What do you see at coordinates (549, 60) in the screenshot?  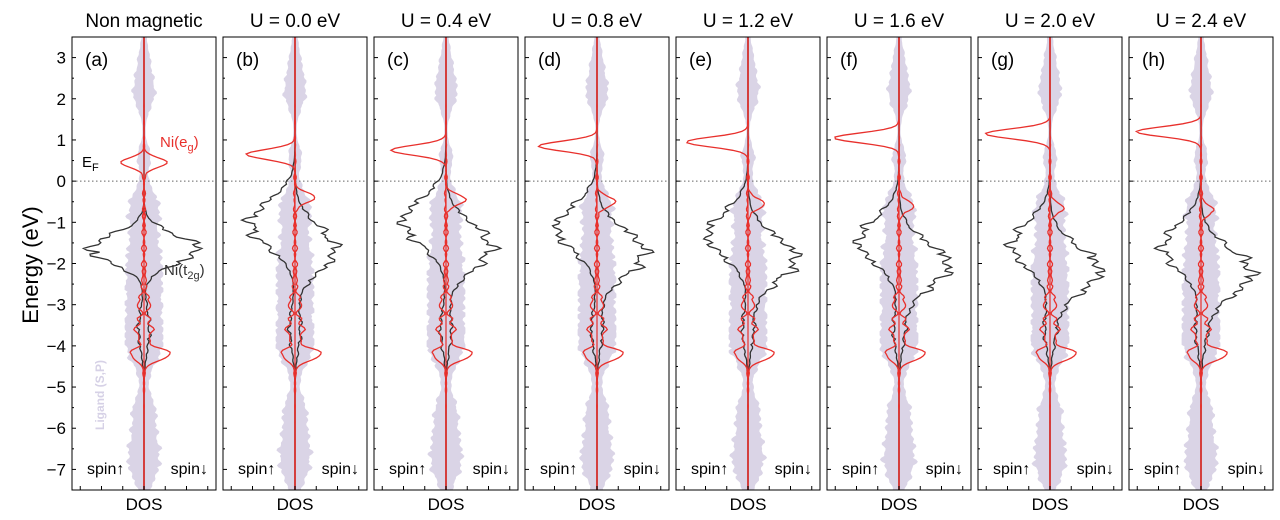 I see `panel-label: (d)` at bounding box center [549, 60].